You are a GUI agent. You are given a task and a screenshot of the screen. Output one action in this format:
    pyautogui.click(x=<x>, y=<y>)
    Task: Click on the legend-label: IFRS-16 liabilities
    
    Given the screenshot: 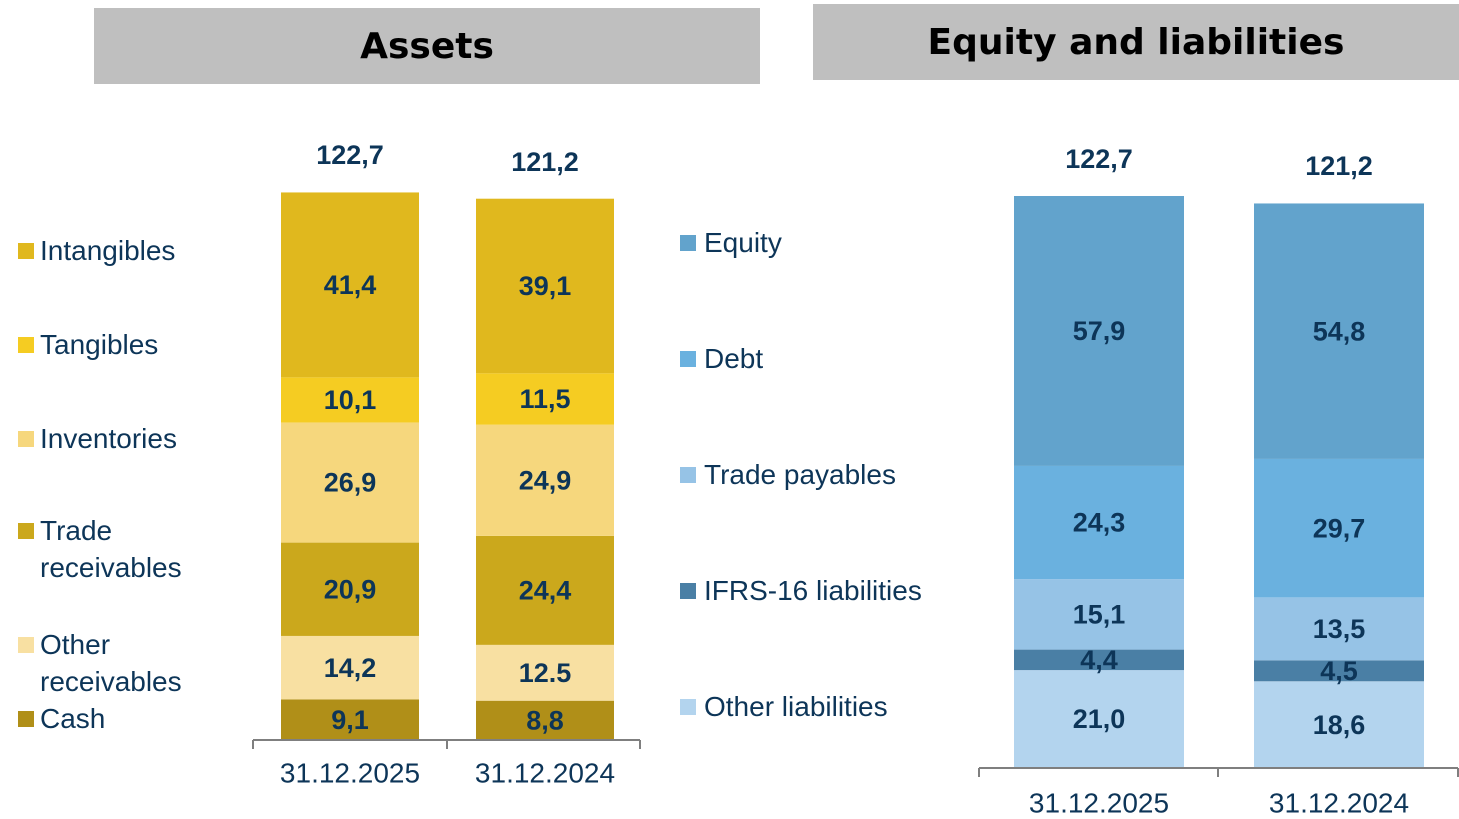 What is the action you would take?
    pyautogui.click(x=813, y=590)
    